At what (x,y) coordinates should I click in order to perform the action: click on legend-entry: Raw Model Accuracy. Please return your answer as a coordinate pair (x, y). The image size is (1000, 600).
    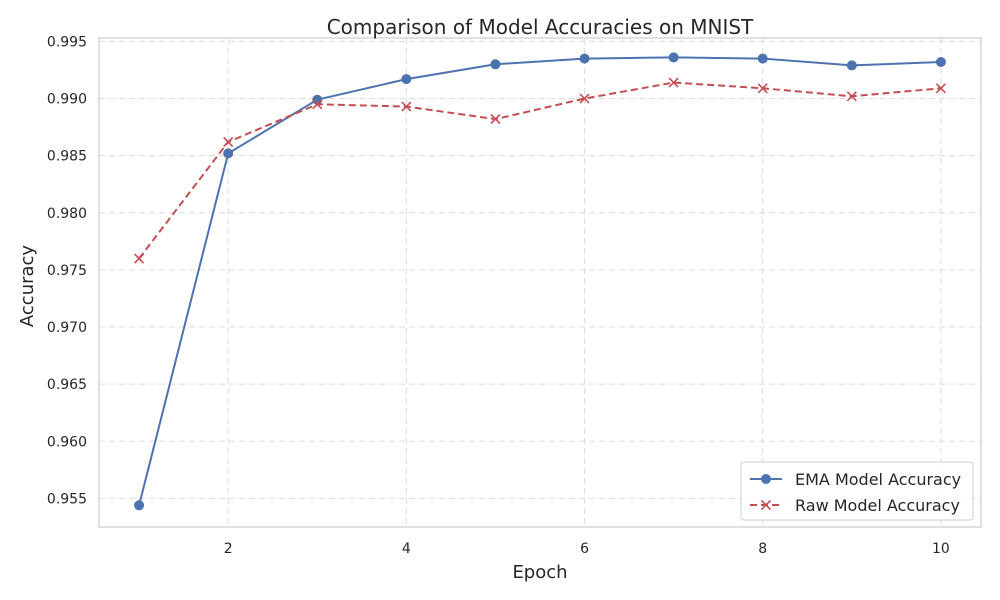
    Looking at the image, I should click on (855, 505).